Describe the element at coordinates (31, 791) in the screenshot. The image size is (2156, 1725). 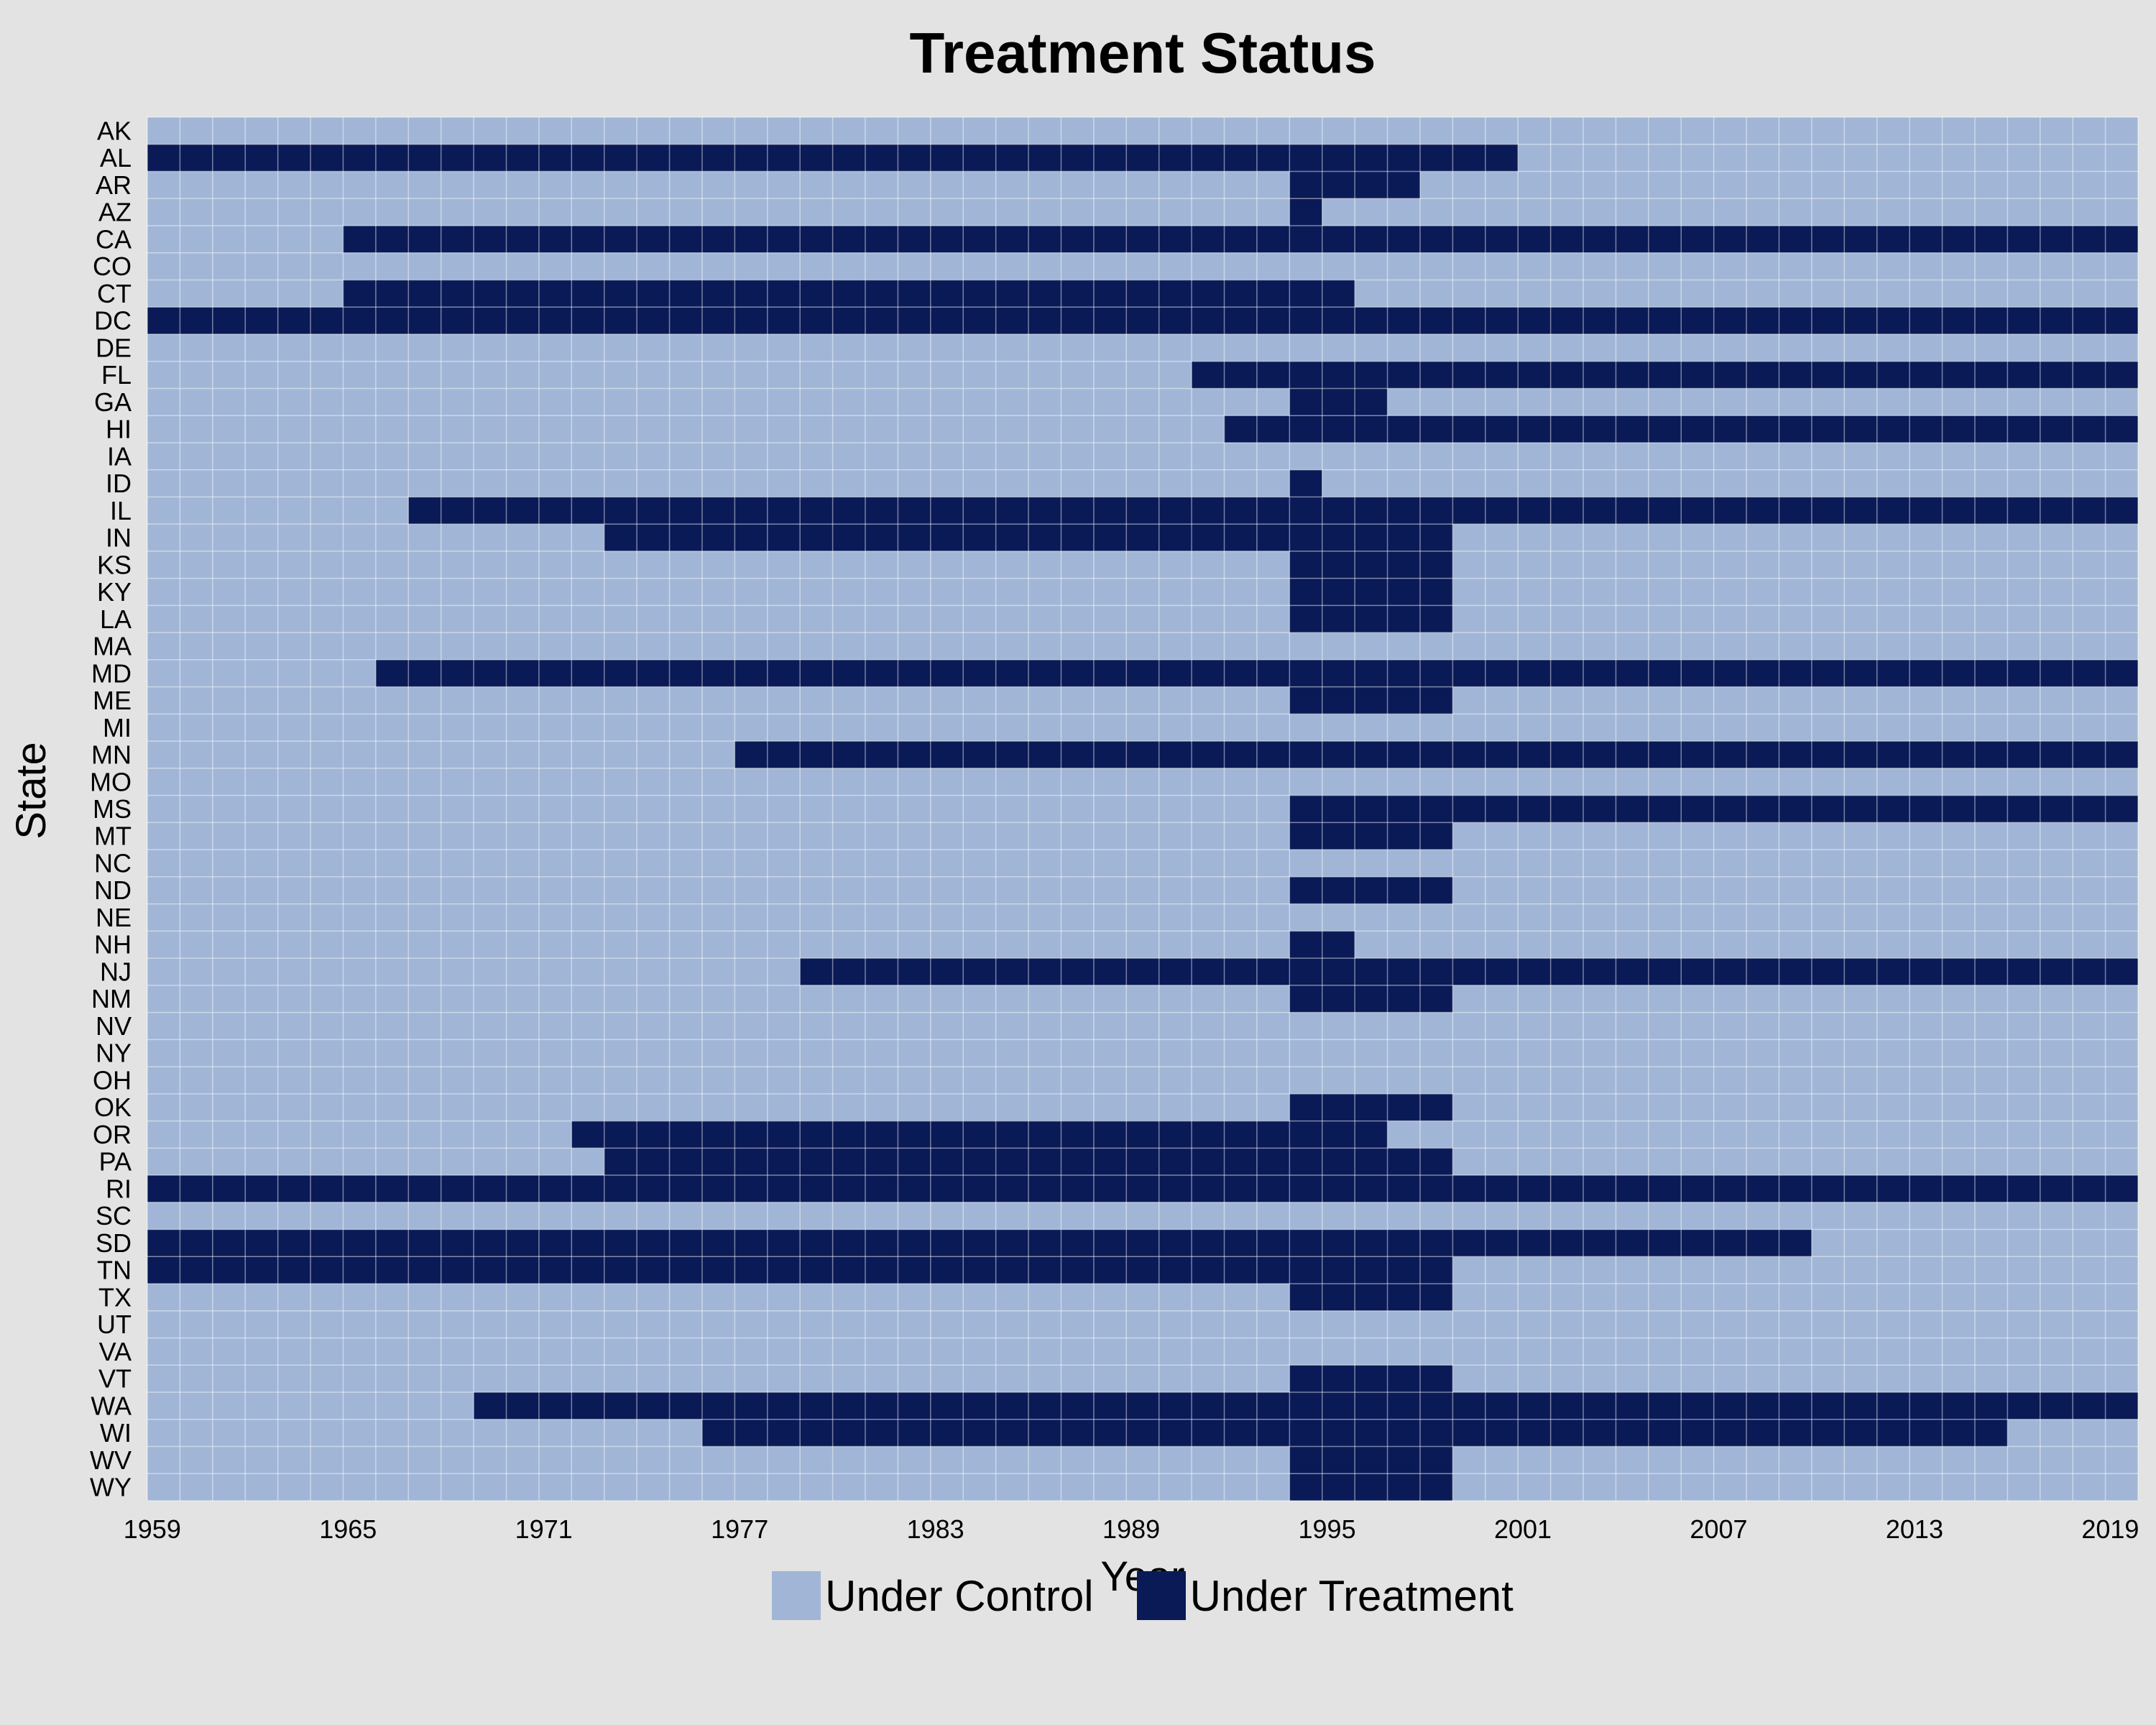
I see `y-axis-title: State` at that location.